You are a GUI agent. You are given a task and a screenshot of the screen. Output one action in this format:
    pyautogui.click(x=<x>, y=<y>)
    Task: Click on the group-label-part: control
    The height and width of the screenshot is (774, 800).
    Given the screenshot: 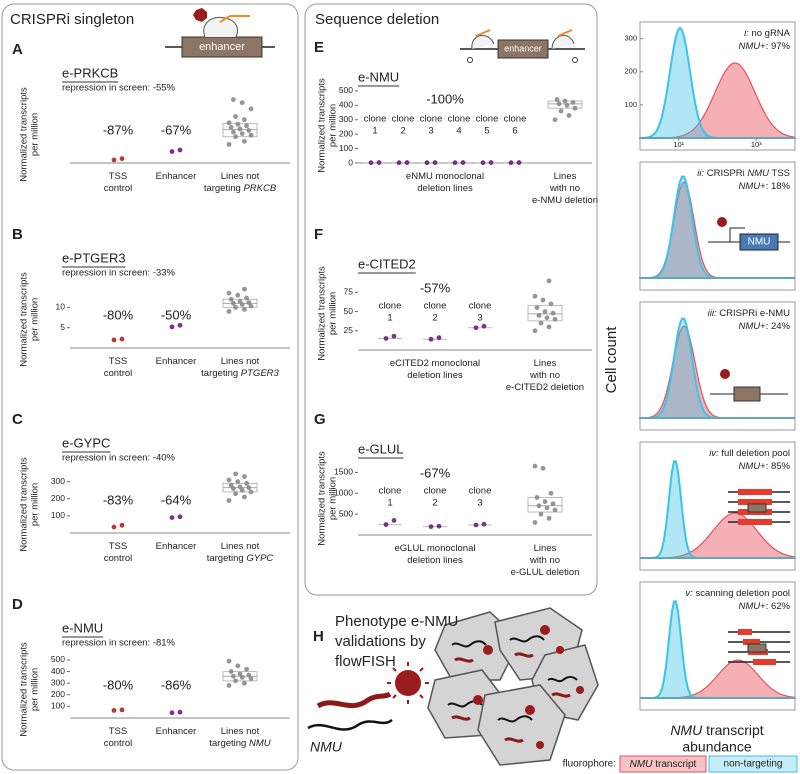 What is the action you would take?
    pyautogui.click(x=118, y=558)
    